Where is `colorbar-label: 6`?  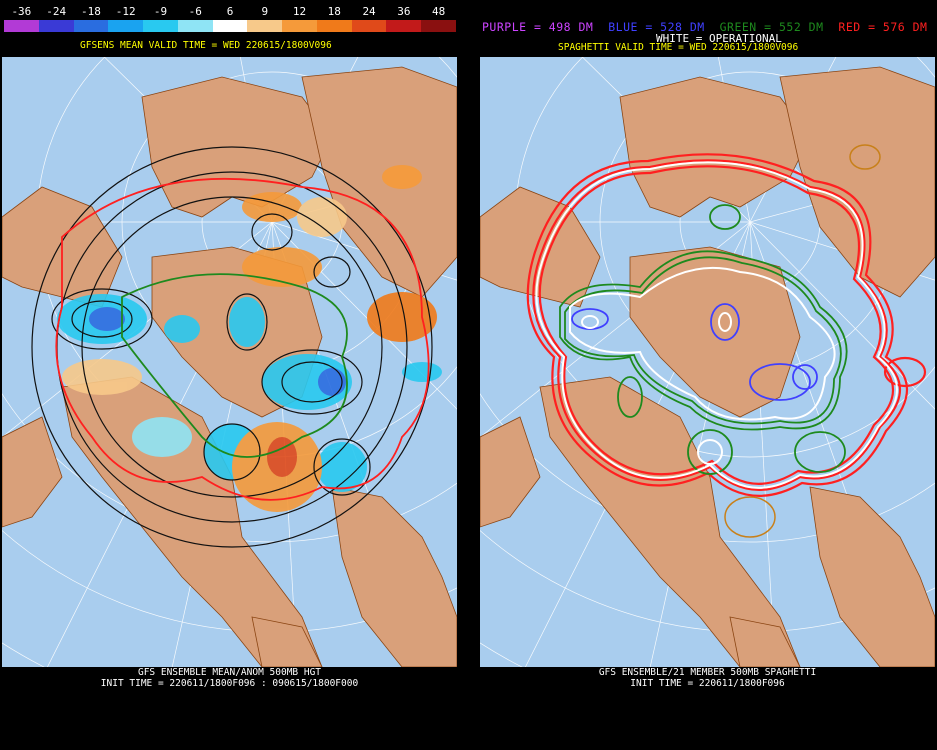
colorbar-label: 6 is located at coordinates (230, 11).